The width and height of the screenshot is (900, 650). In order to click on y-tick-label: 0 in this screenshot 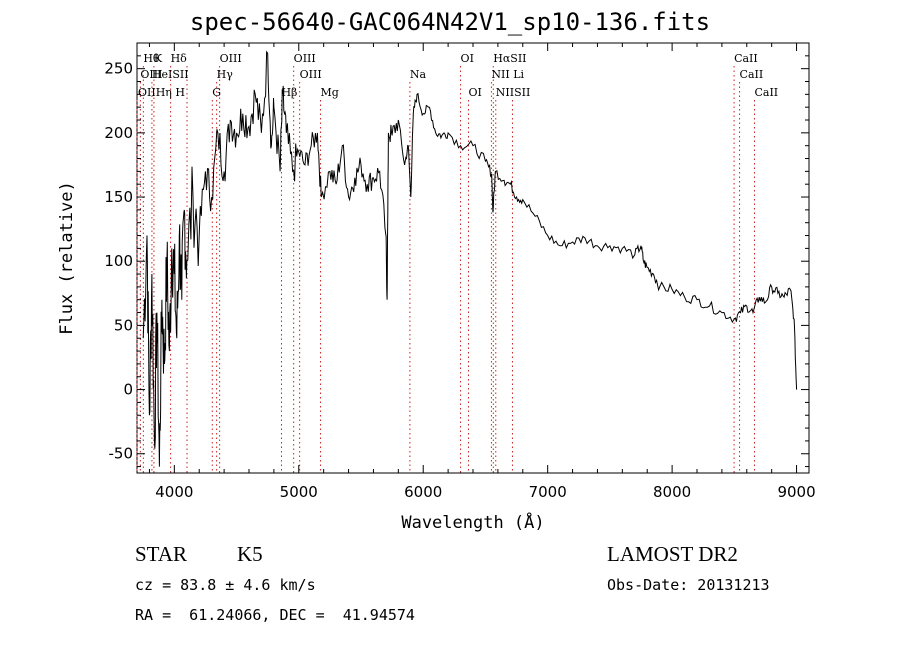, I will do `click(128, 390)`.